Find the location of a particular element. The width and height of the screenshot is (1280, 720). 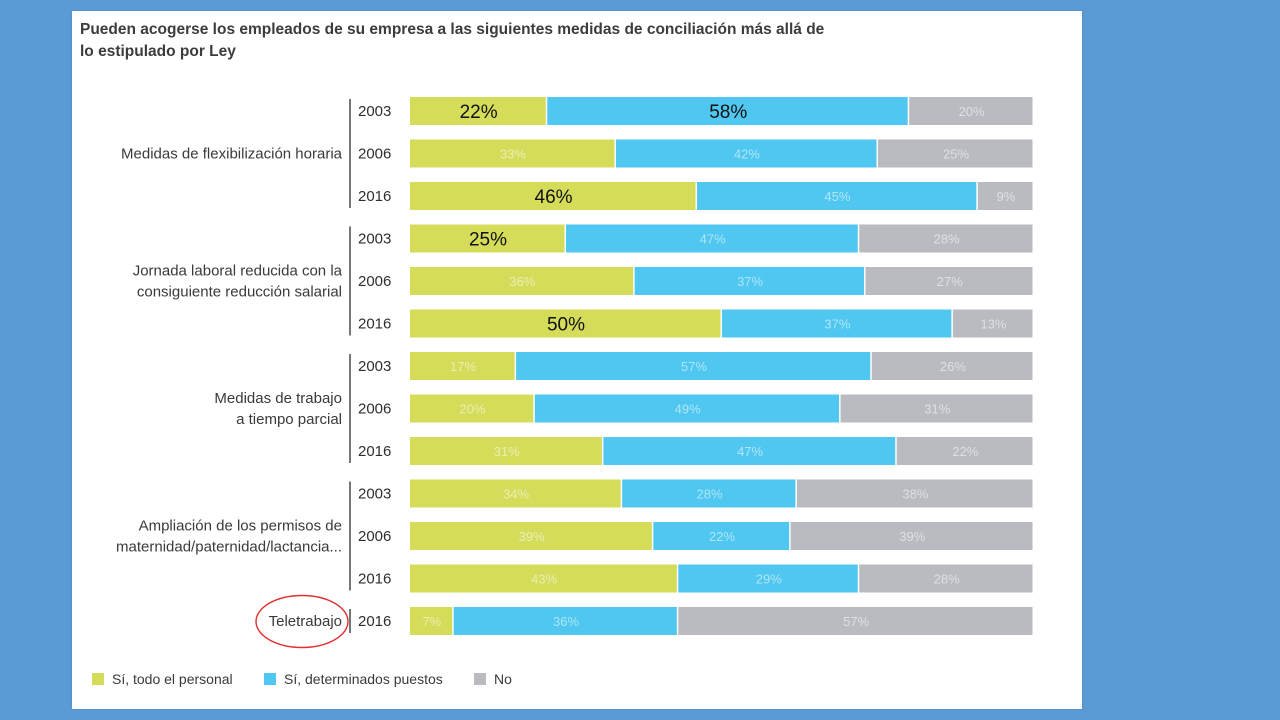

data-label: 26% is located at coordinates (953, 366).